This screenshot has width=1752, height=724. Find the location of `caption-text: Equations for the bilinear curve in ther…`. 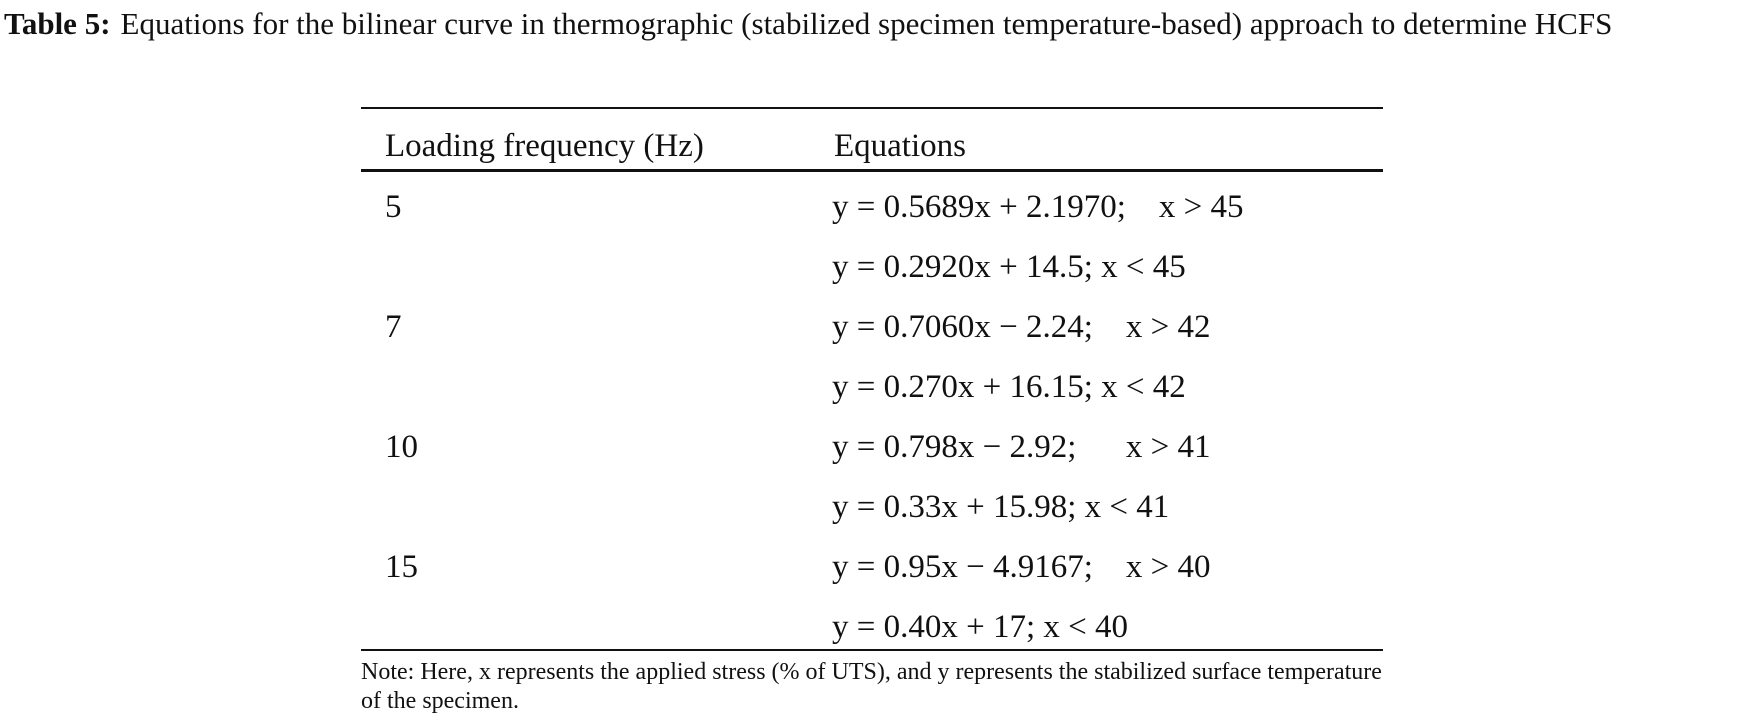

caption-text: Equations for the bilinear curve in ther… is located at coordinates (866, 23).